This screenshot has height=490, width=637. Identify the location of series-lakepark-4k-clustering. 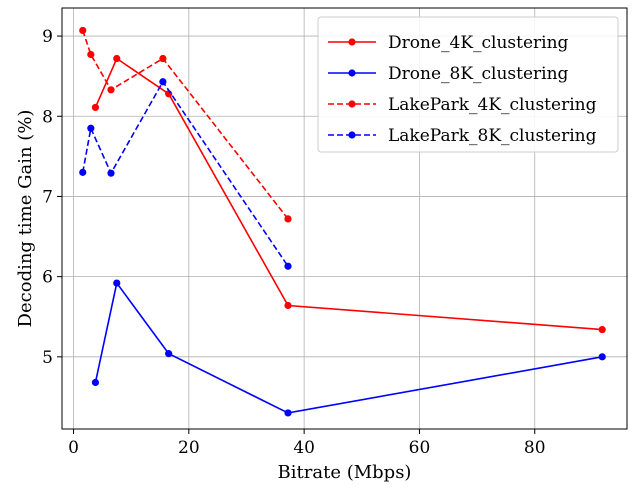
(185, 124).